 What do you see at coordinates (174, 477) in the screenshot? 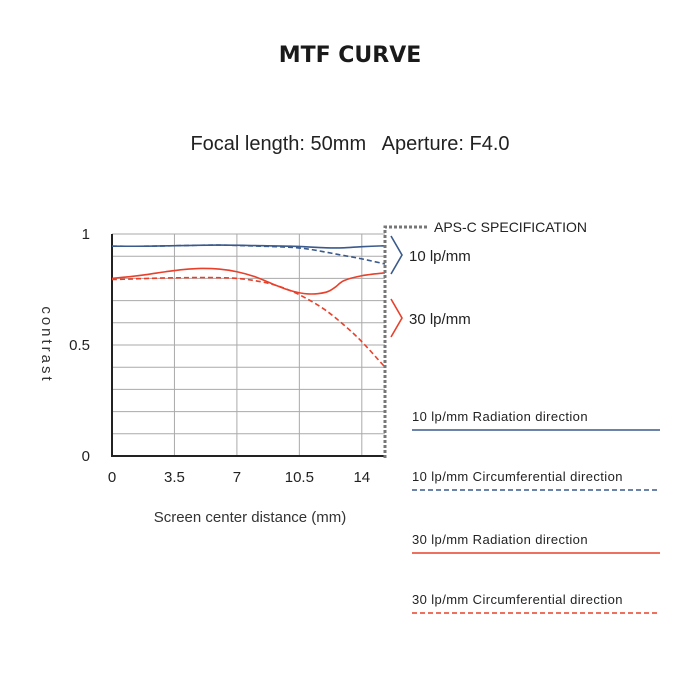
I see `x-tick-label: 3.5` at bounding box center [174, 477].